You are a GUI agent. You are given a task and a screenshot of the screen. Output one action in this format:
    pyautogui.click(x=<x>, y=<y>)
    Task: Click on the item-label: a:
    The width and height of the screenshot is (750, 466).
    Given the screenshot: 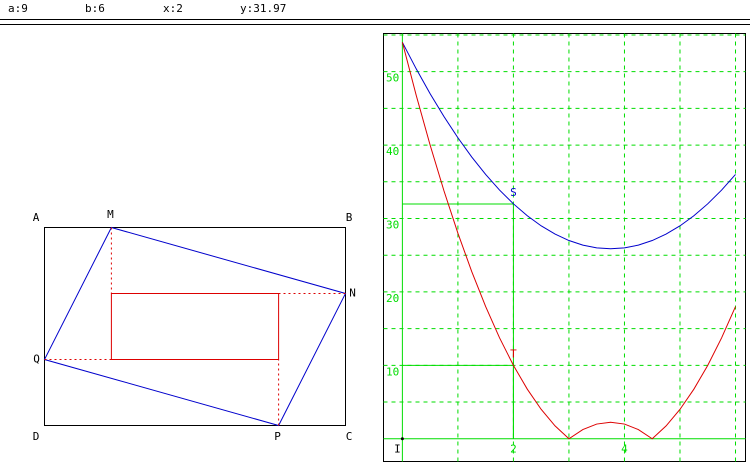 What is the action you would take?
    pyautogui.click(x=14, y=8)
    